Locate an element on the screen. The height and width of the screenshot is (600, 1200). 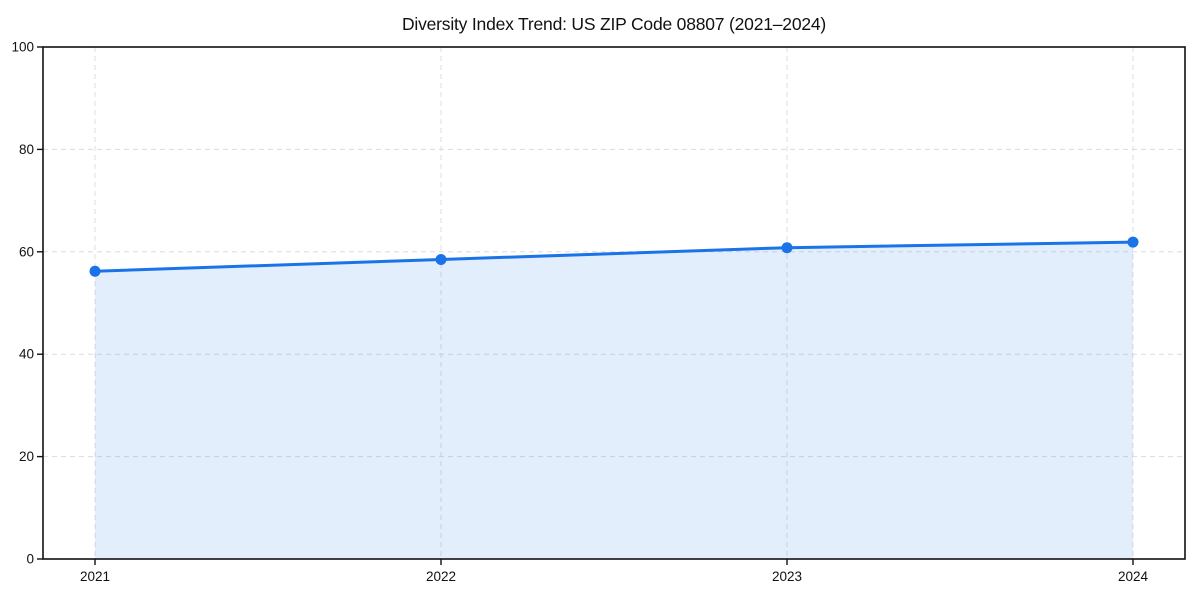
y-tick-label: 0 is located at coordinates (30, 559).